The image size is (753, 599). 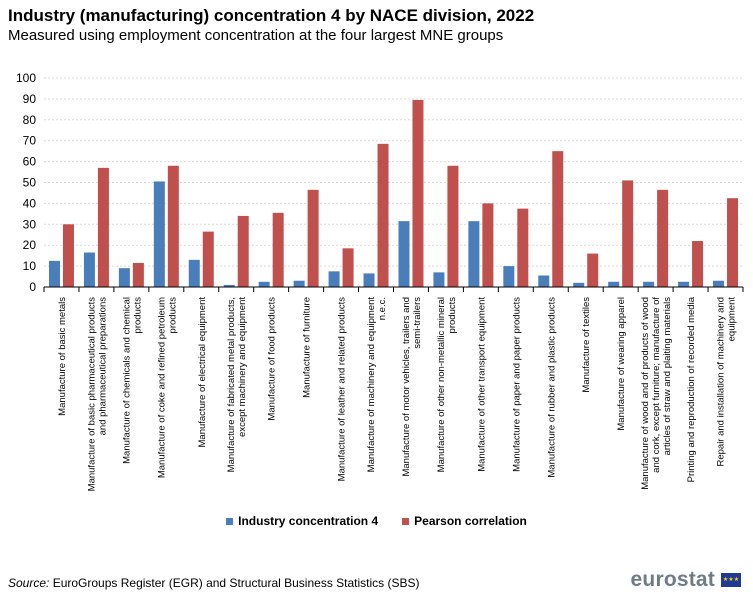 What do you see at coordinates (30, 162) in the screenshot?
I see `y-tick-label: 60` at bounding box center [30, 162].